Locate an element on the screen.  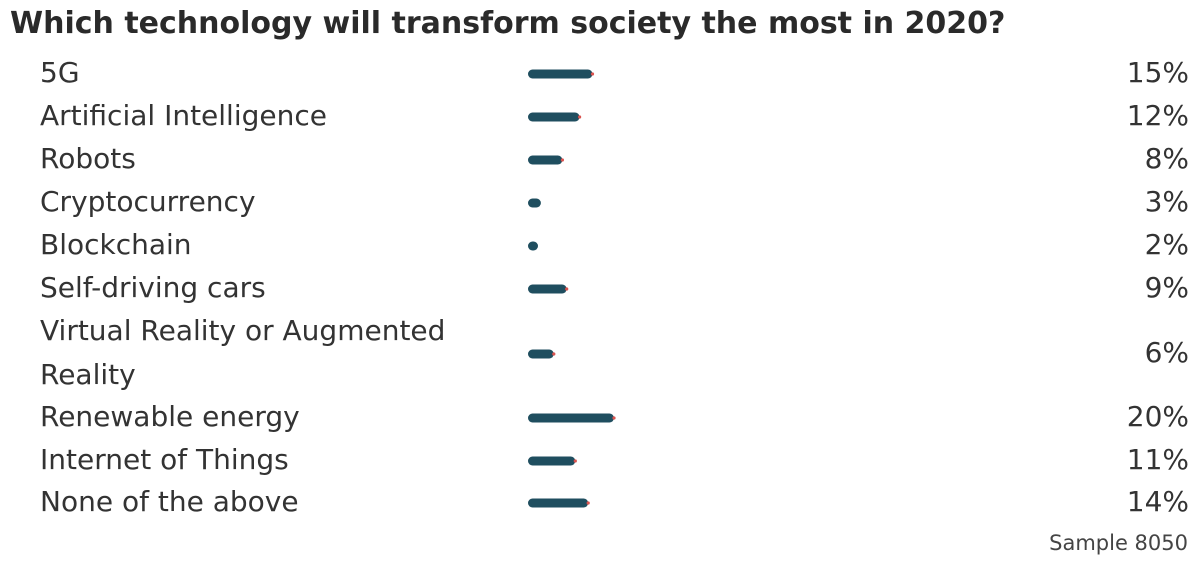
value-label: 6% is located at coordinates (1167, 352).